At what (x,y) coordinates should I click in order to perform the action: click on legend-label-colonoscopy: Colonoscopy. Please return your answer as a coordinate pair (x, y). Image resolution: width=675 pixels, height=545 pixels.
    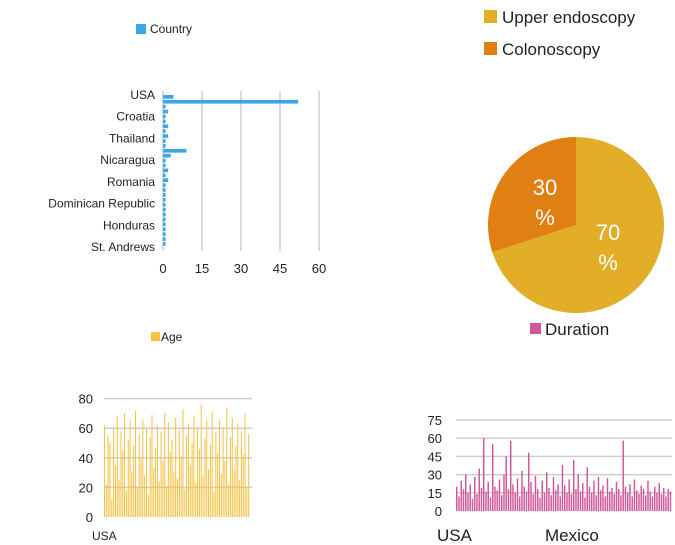
    Looking at the image, I should click on (551, 49).